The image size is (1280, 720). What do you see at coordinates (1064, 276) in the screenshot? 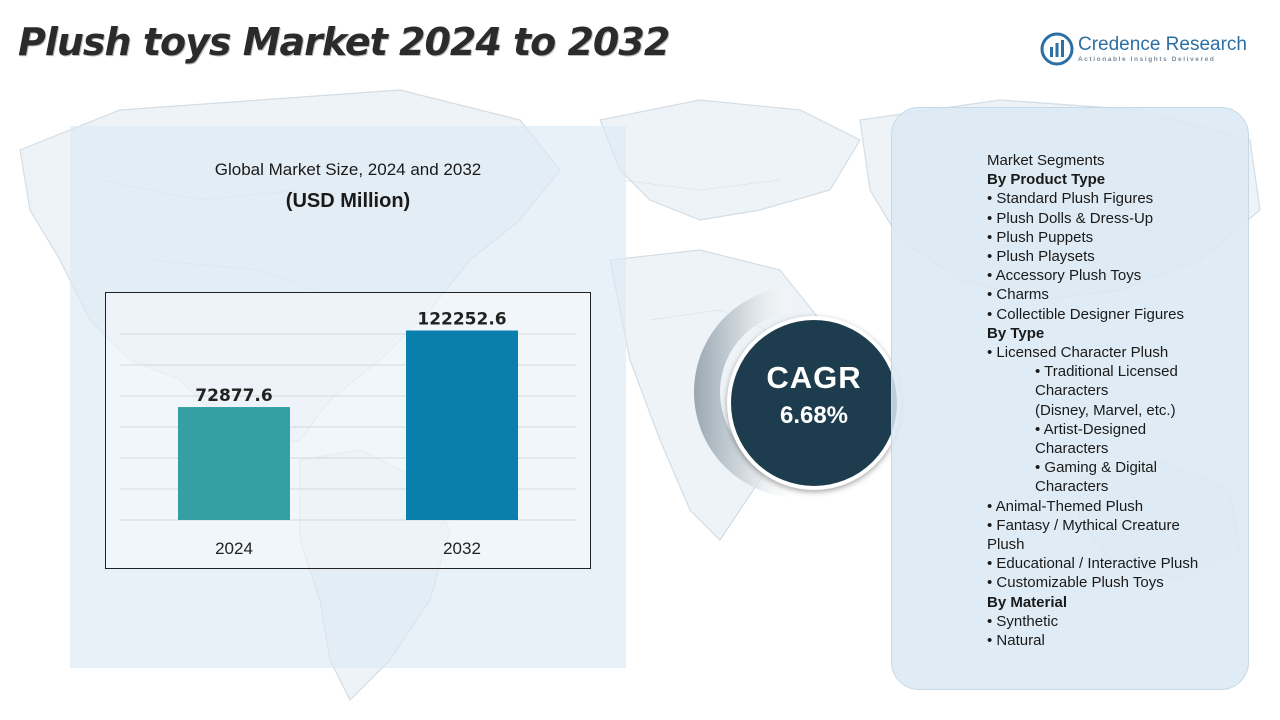
I see `segment-item: • Accessory Plush Toys` at bounding box center [1064, 276].